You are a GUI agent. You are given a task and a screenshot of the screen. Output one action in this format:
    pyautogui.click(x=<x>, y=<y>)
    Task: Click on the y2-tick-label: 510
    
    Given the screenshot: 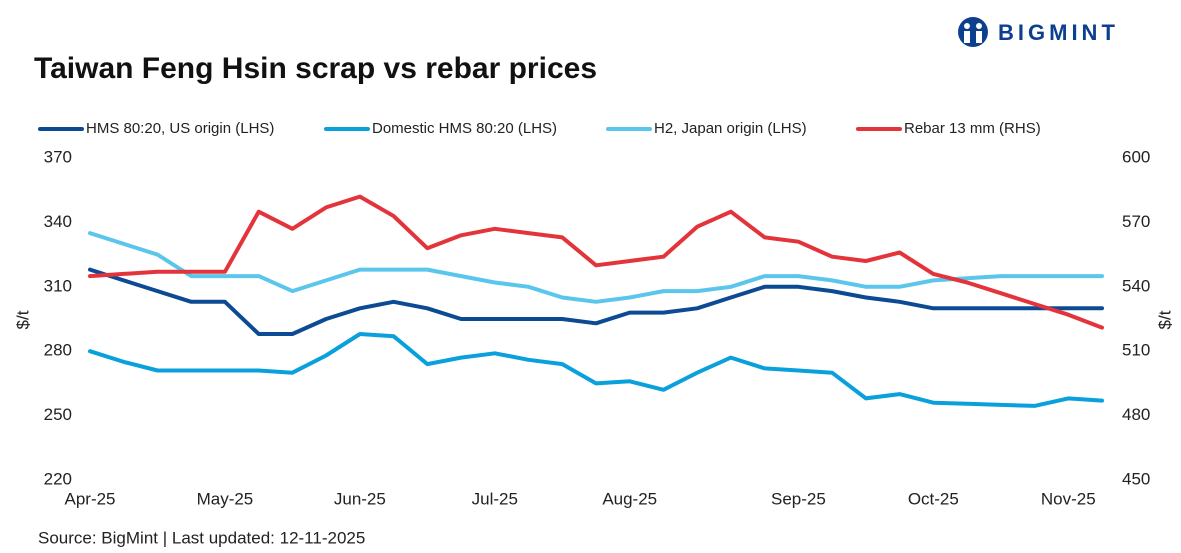 What is the action you would take?
    pyautogui.click(x=1136, y=350)
    